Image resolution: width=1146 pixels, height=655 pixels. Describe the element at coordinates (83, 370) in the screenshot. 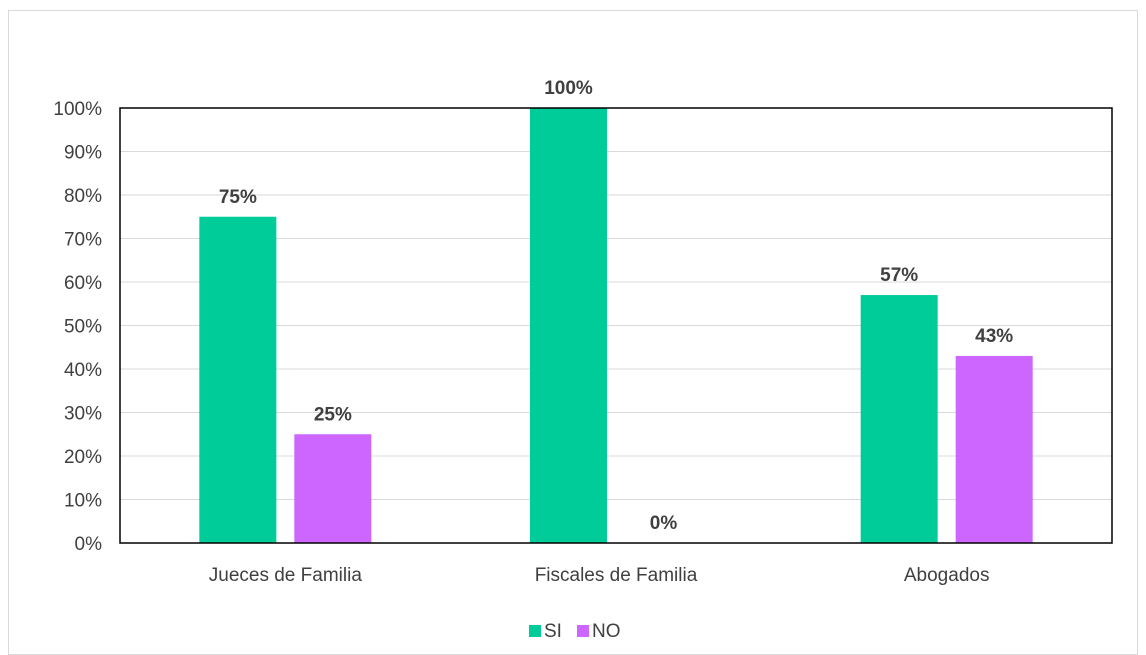

I see `y-tick-label: 40%` at that location.